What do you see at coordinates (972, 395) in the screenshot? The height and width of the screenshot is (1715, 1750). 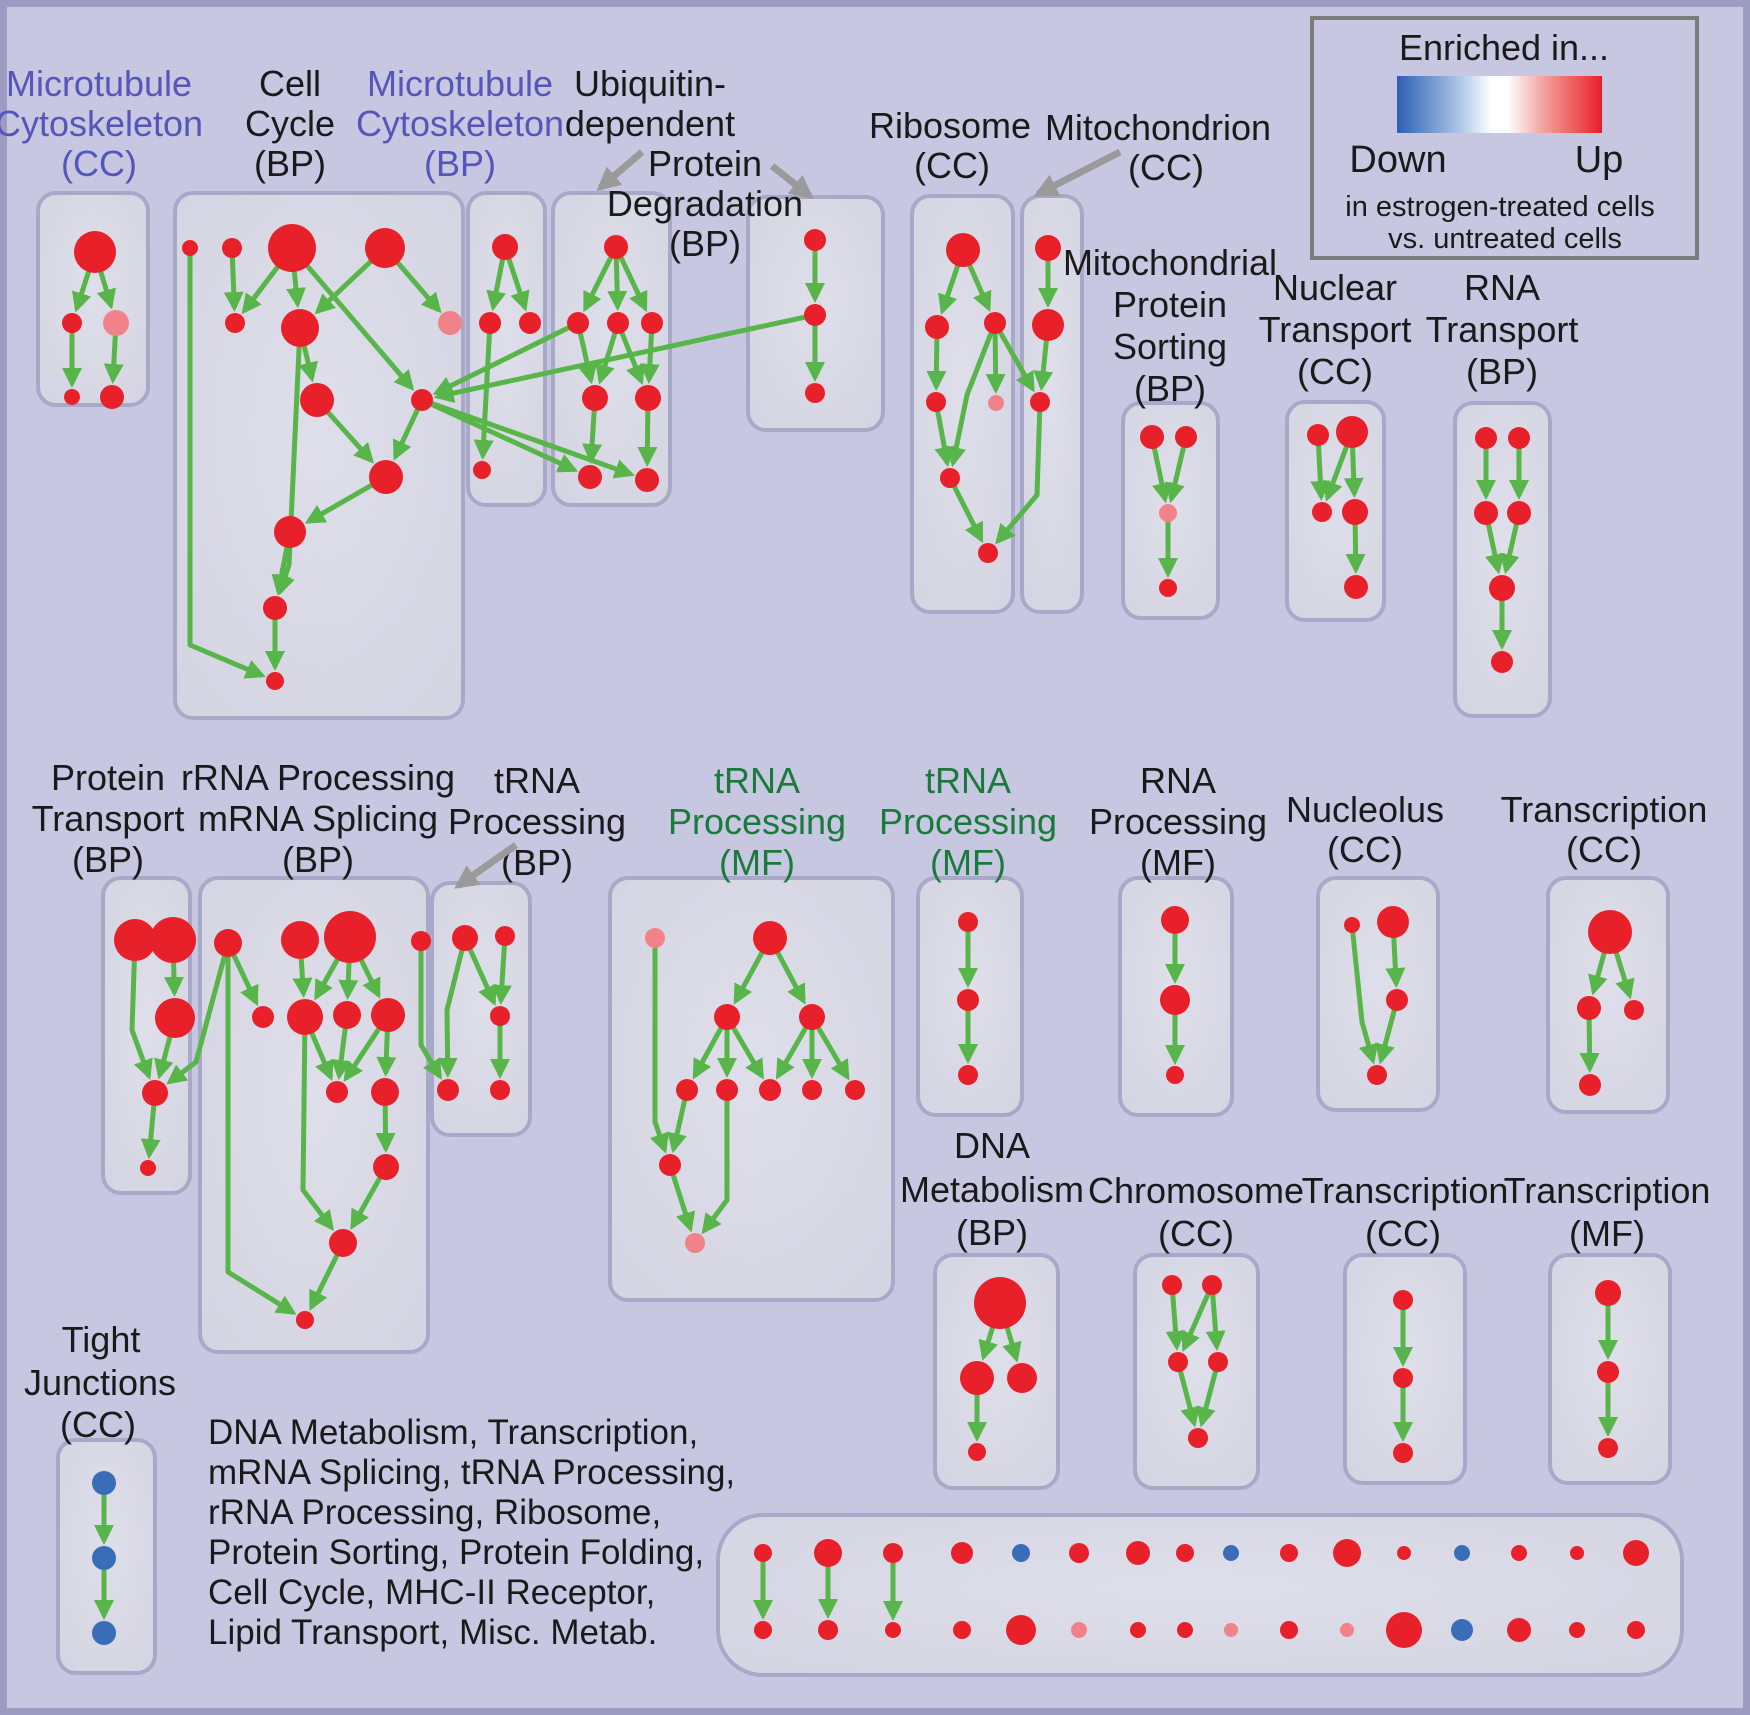 I see `edge-rb3-rb6` at bounding box center [972, 395].